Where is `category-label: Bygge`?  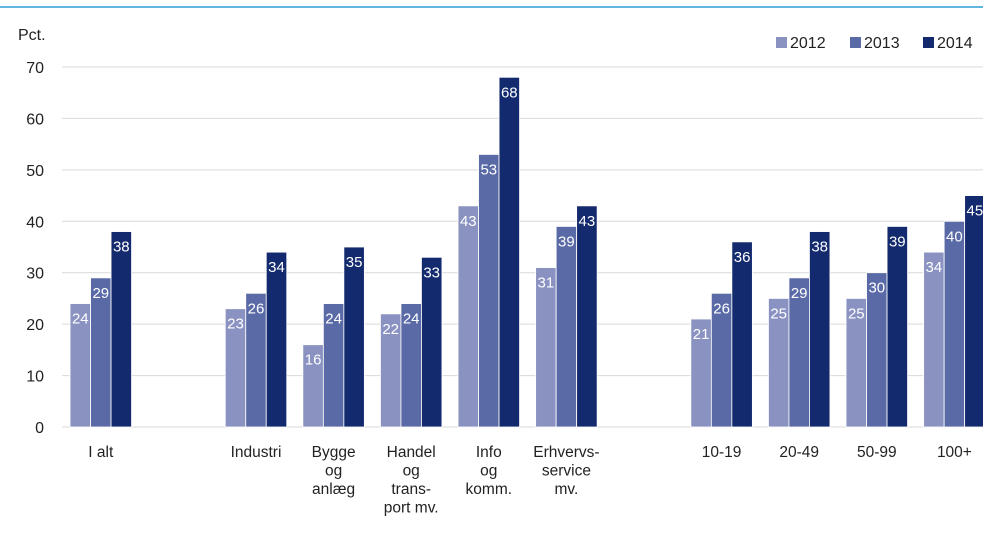 category-label: Bygge is located at coordinates (334, 452).